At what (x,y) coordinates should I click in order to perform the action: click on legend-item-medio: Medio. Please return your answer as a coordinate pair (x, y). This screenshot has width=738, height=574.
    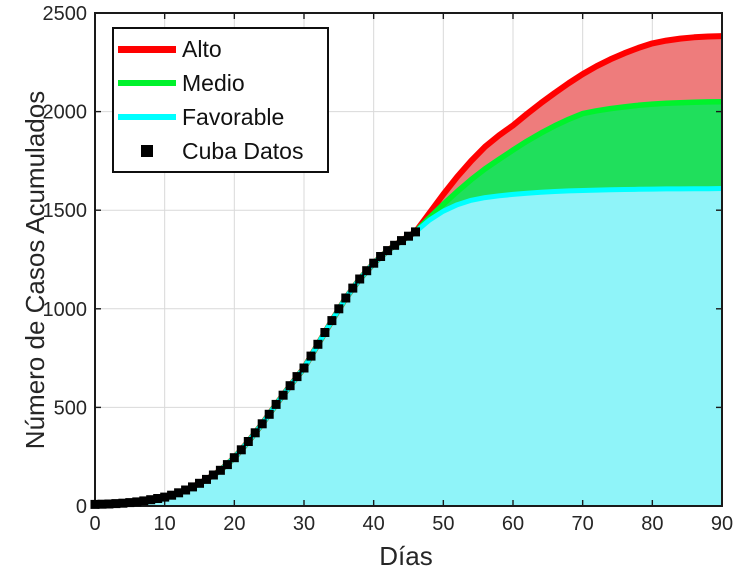
    Looking at the image, I should click on (220, 83).